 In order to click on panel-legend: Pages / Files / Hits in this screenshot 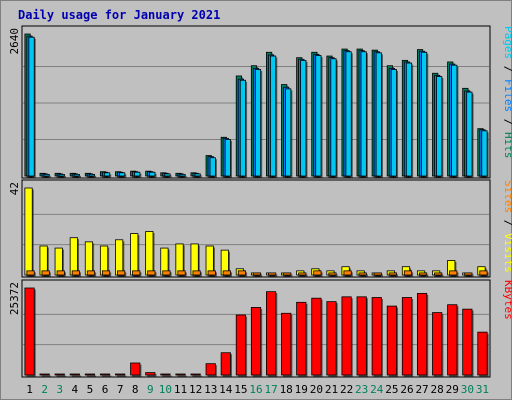, I will do `click(507, 92)`.